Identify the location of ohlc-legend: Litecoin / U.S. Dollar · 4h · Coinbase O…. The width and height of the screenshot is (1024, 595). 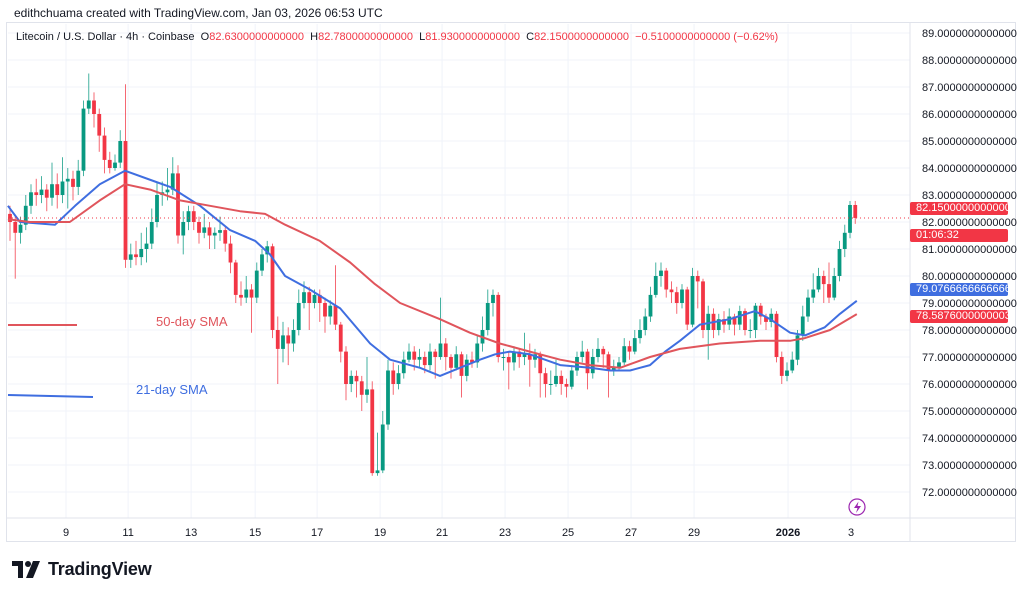
(397, 37).